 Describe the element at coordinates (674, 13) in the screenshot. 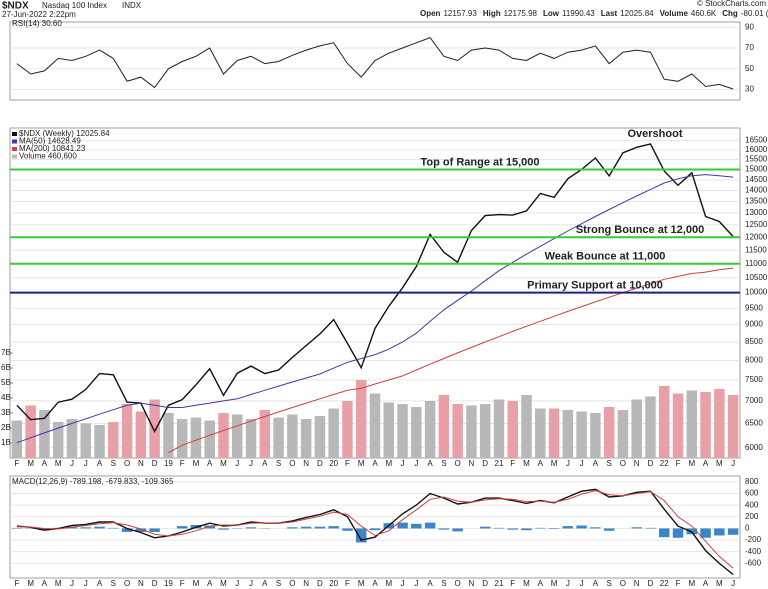

I see `quote-label: Volume` at that location.